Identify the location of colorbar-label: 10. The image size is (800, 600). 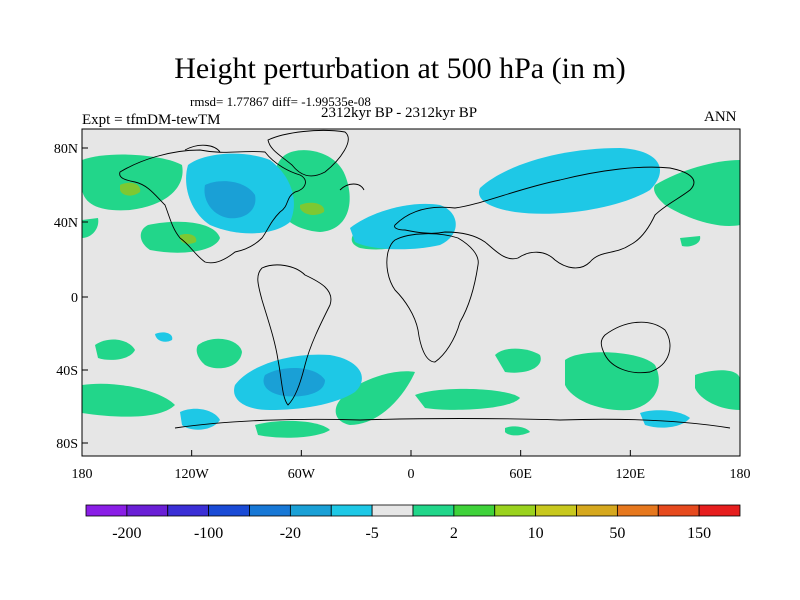
(536, 533).